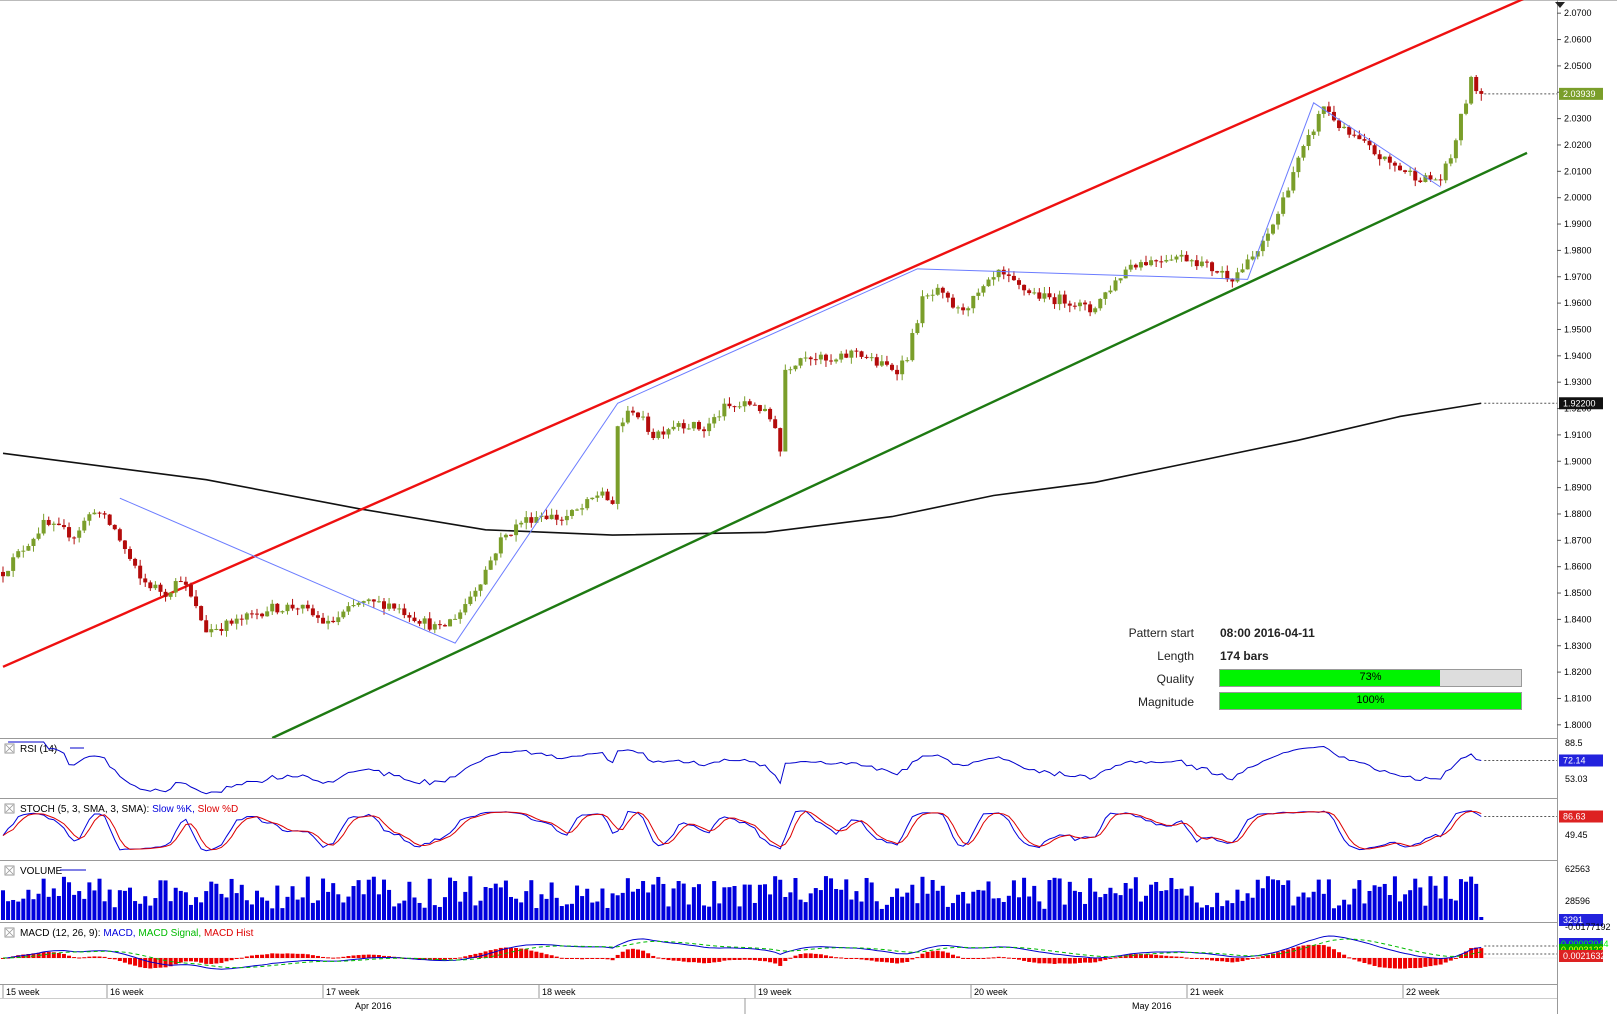 Image resolution: width=1617 pixels, height=1014 pixels. Describe the element at coordinates (1588, 927) in the screenshot. I see `macd-tick-label: -0.0177192` at that location.